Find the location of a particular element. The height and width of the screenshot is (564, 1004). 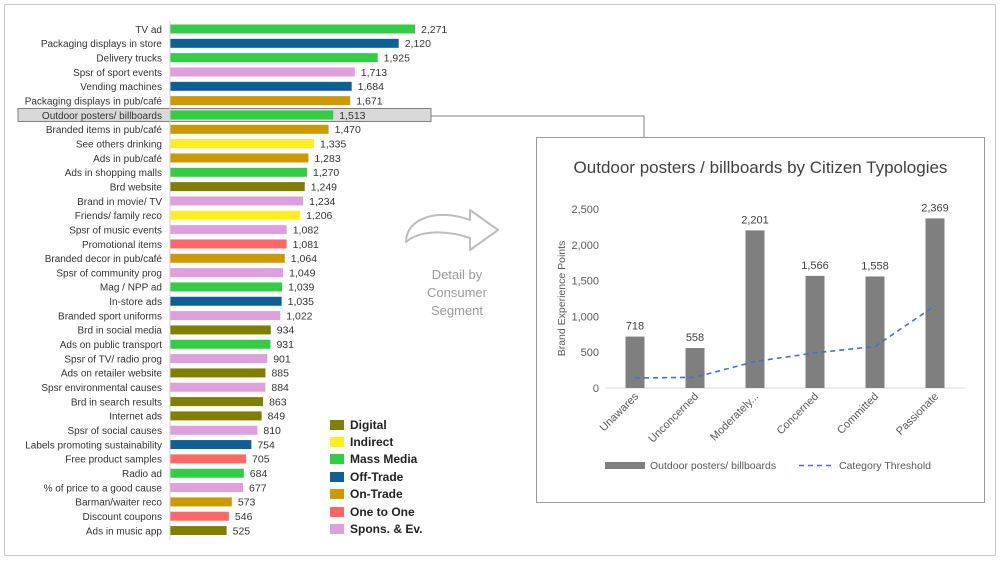

value-label: 1,049 is located at coordinates (302, 273).